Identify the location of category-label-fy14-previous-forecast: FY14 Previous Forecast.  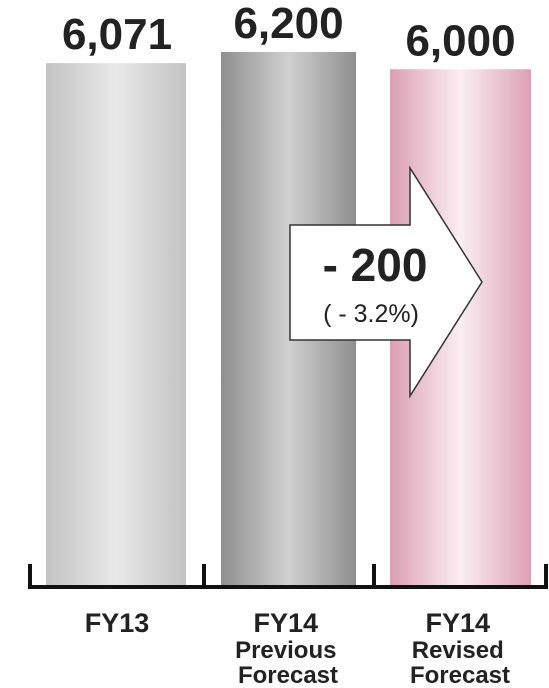
(288, 648).